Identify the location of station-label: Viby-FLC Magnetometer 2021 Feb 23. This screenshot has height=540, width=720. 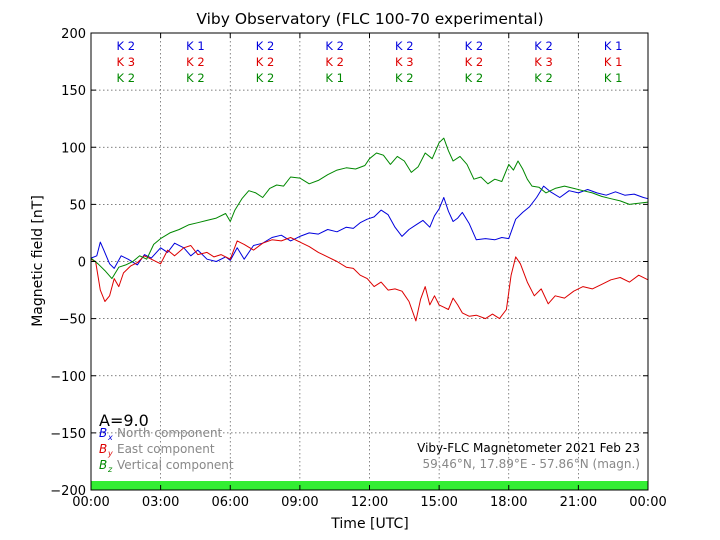
(528, 448).